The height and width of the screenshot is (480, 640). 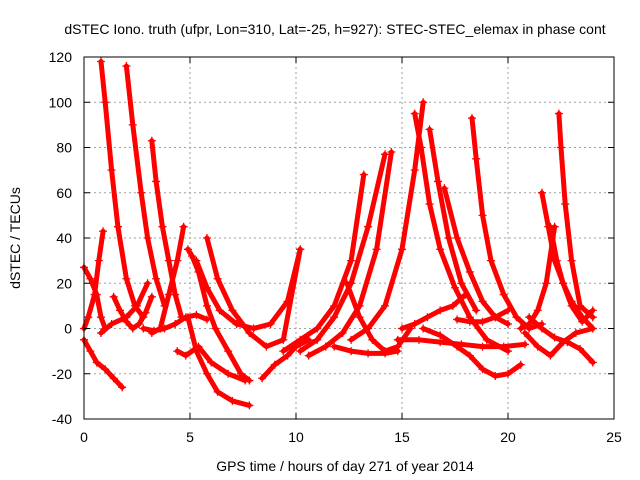 I want to click on y-tick-label: 20, so click(x=64, y=283).